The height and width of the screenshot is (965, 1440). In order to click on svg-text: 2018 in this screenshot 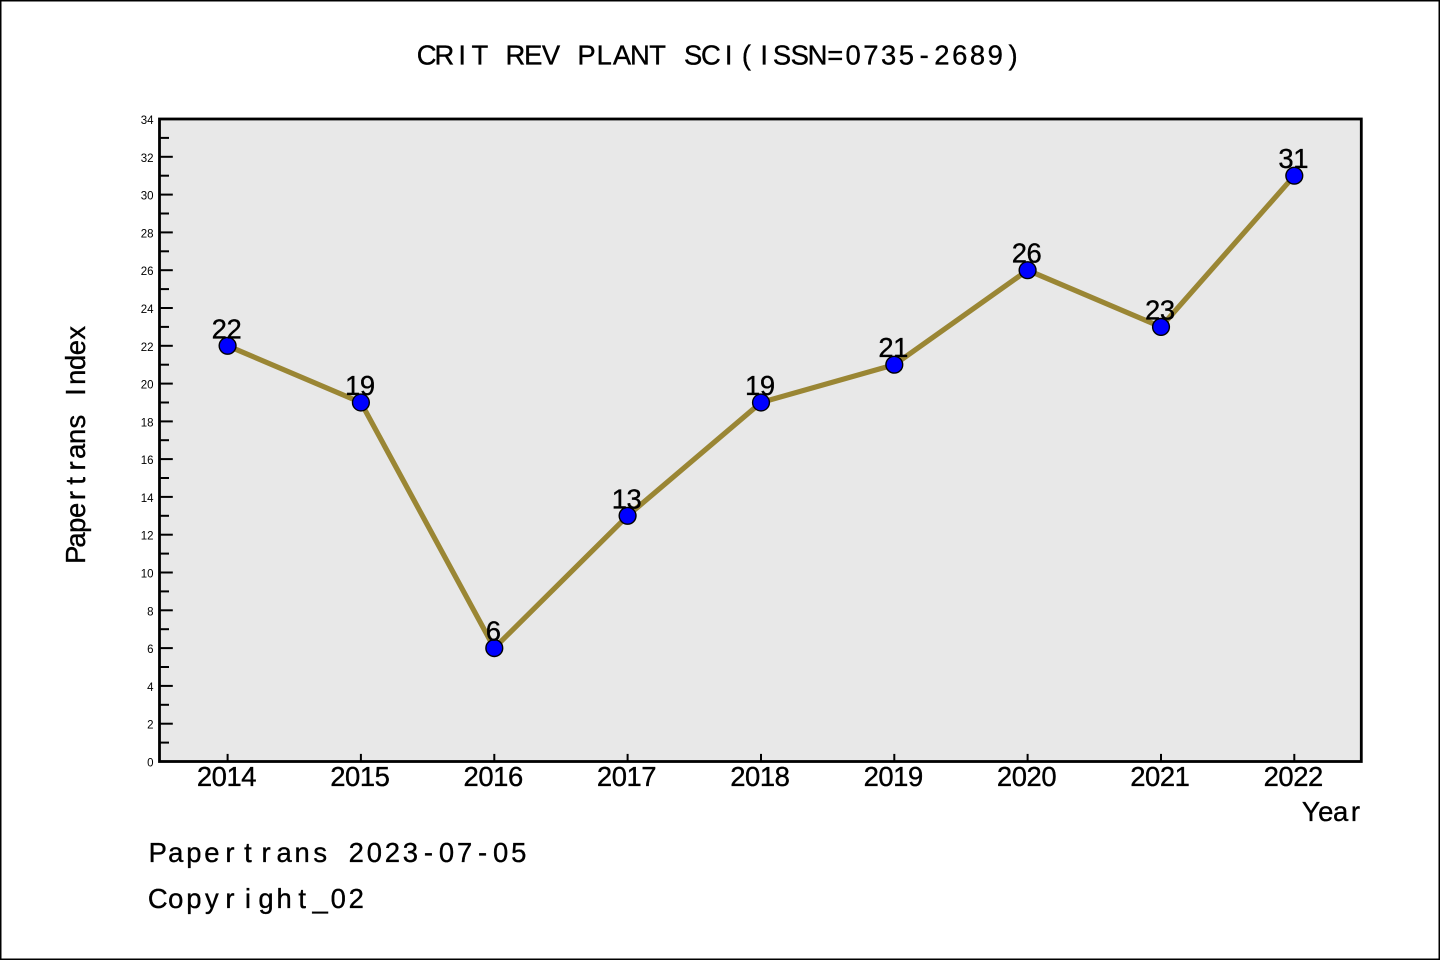, I will do `click(760, 776)`.